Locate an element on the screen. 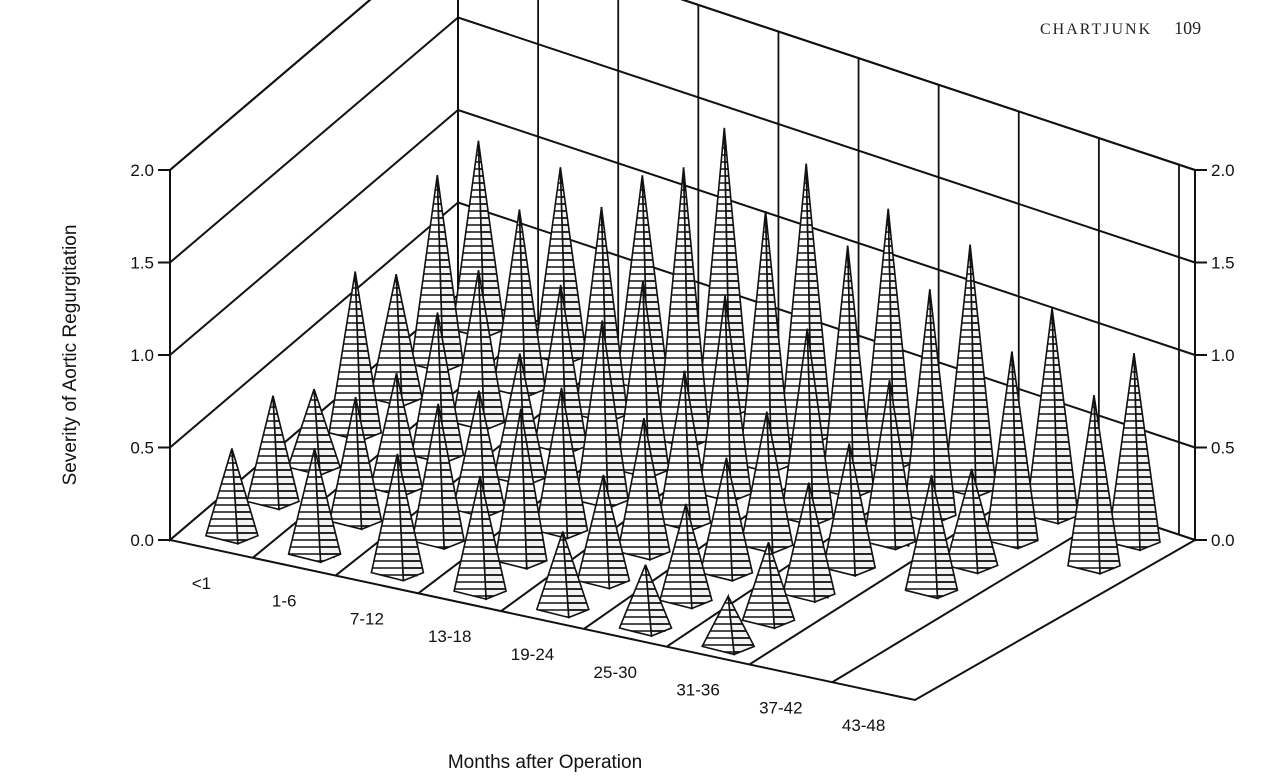 This screenshot has width=1275, height=780. right-tick-label: 0.5 is located at coordinates (1223, 448).